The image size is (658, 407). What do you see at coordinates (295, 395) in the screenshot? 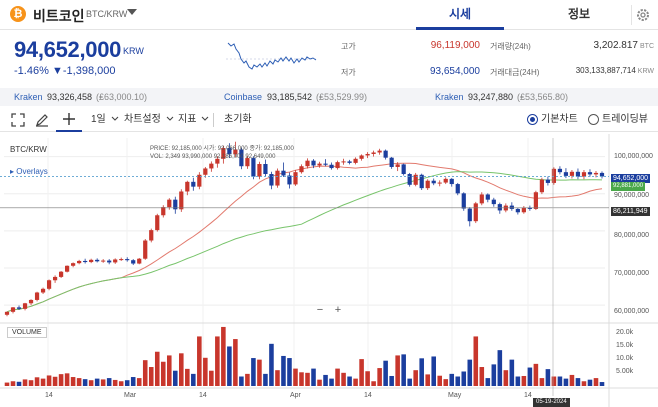
I see `x-tick-label: Apr` at bounding box center [295, 395].